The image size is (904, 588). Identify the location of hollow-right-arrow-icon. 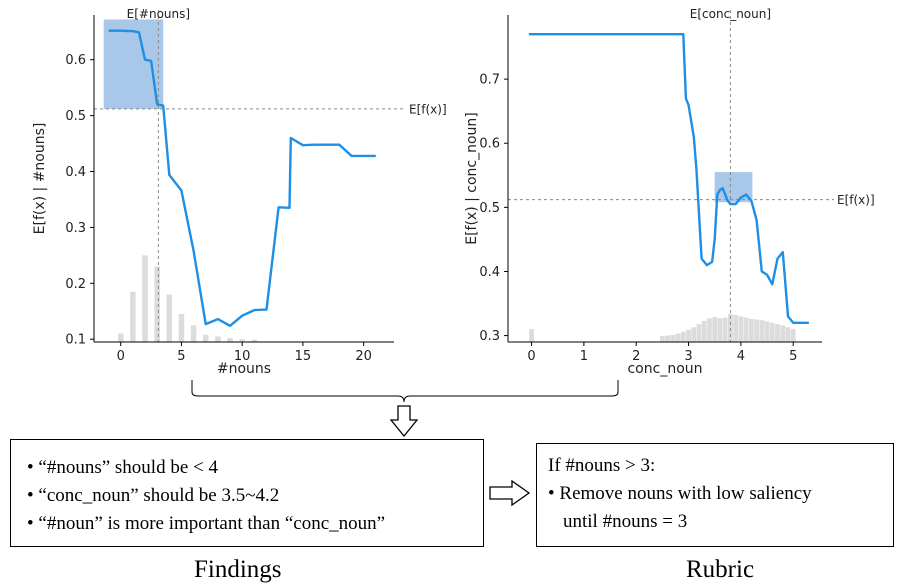
(510, 493).